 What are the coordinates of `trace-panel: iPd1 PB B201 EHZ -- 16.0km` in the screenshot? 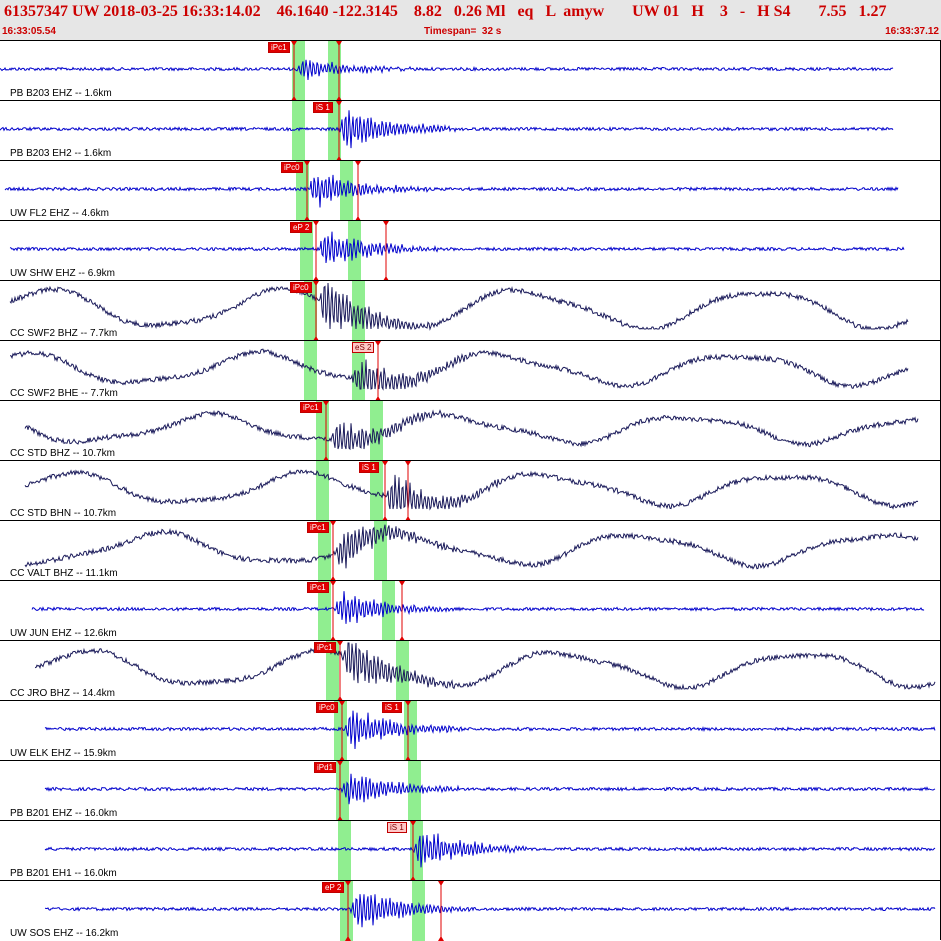 It's located at (470, 790).